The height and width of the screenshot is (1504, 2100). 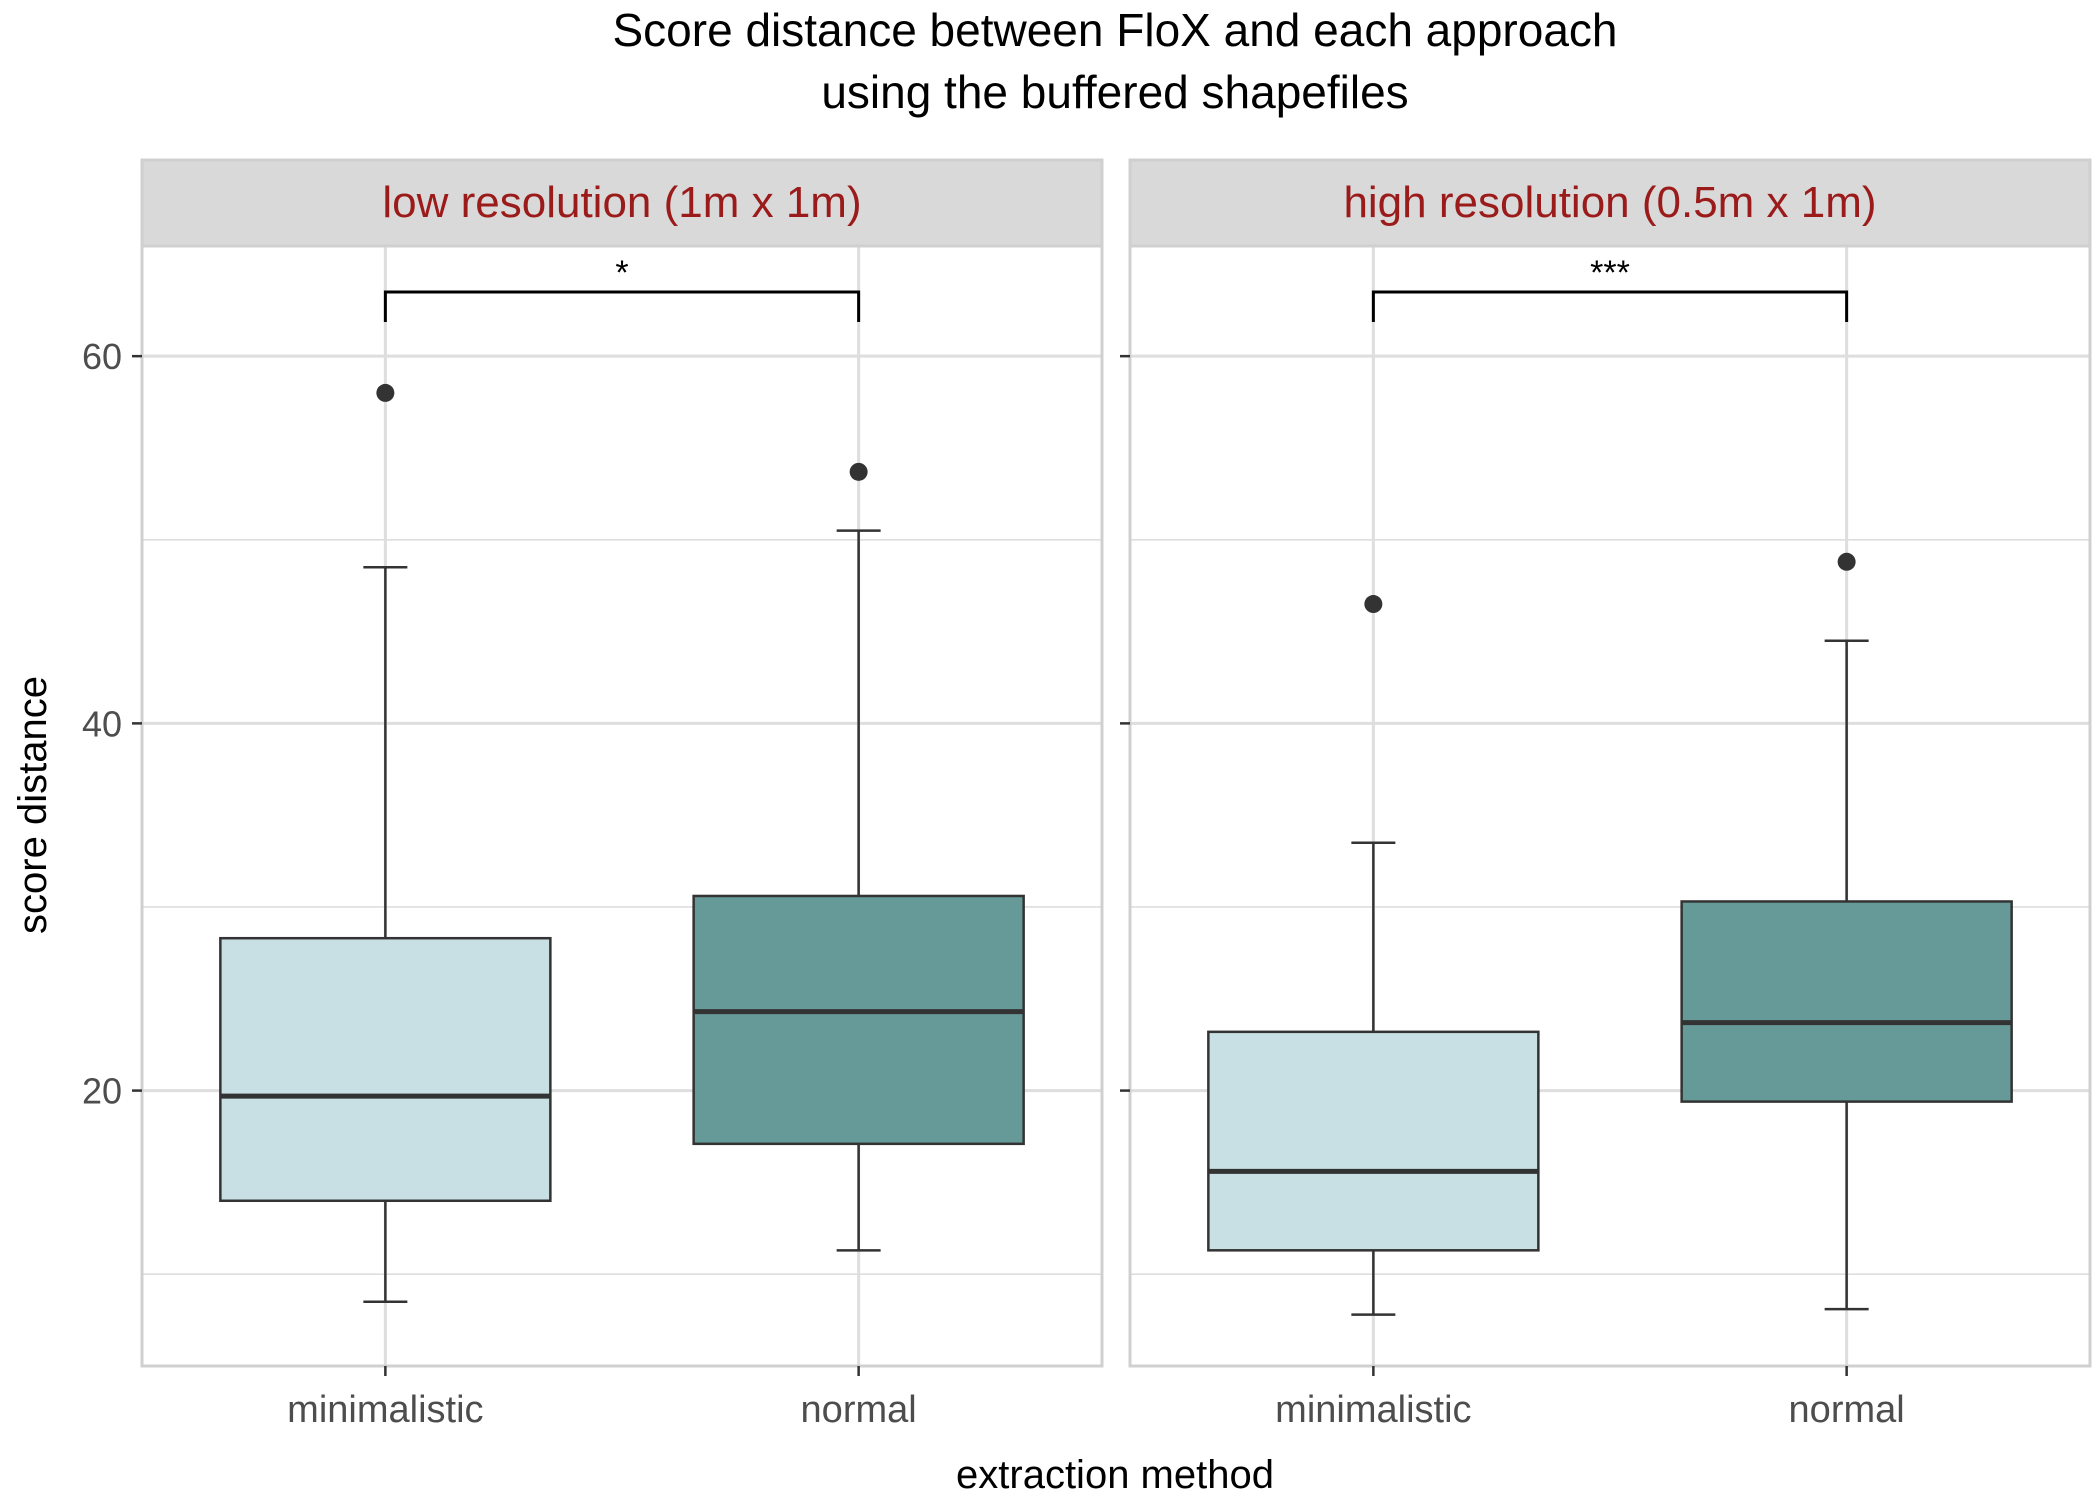 I want to click on y-tick-label: 20, so click(x=102, y=1091).